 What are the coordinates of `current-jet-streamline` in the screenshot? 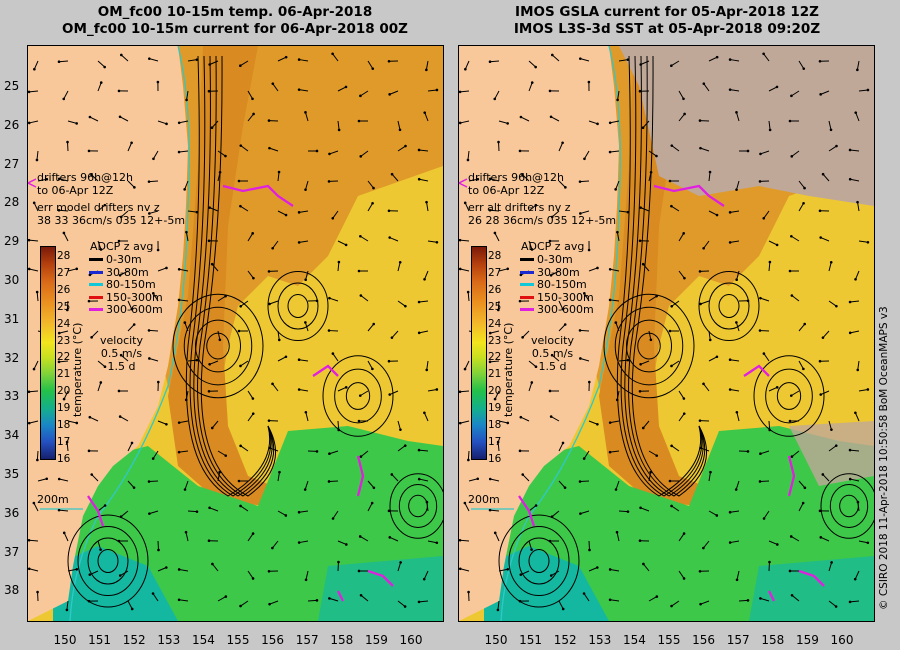 It's located at (233, 276).